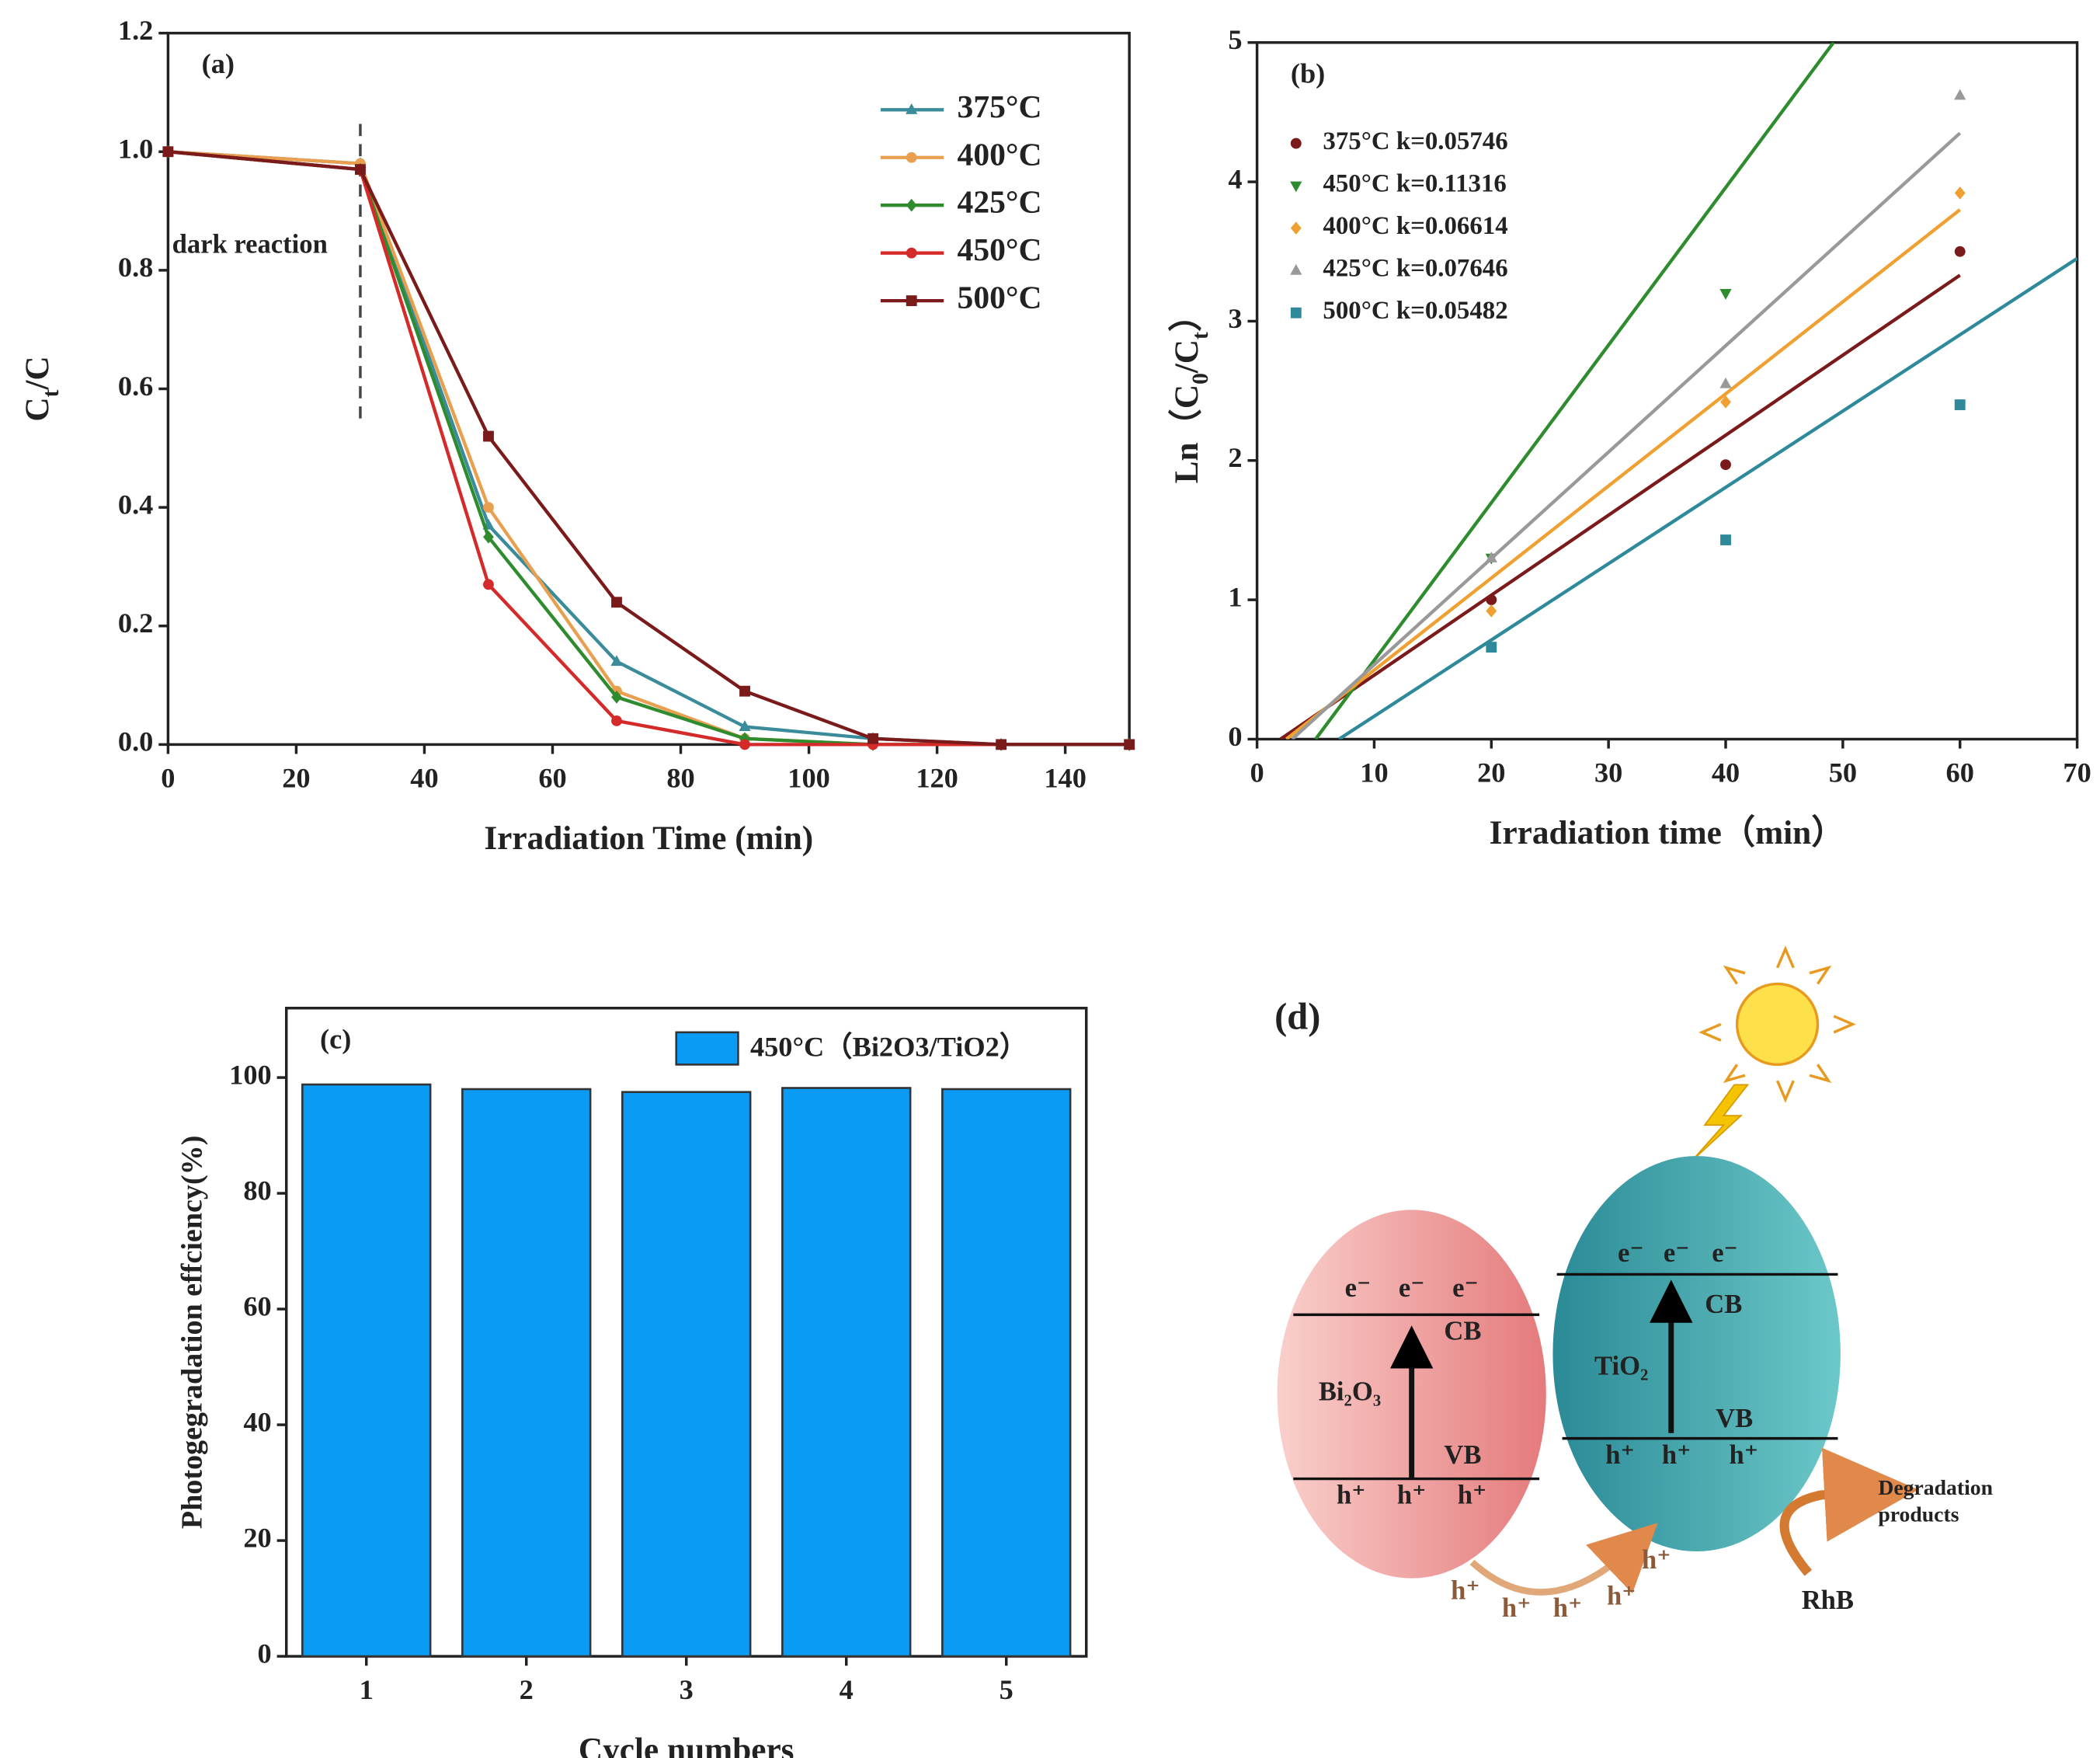 The width and height of the screenshot is (2100, 1758). What do you see at coordinates (335, 1038) in the screenshot?
I see `panel-label: (c)` at bounding box center [335, 1038].